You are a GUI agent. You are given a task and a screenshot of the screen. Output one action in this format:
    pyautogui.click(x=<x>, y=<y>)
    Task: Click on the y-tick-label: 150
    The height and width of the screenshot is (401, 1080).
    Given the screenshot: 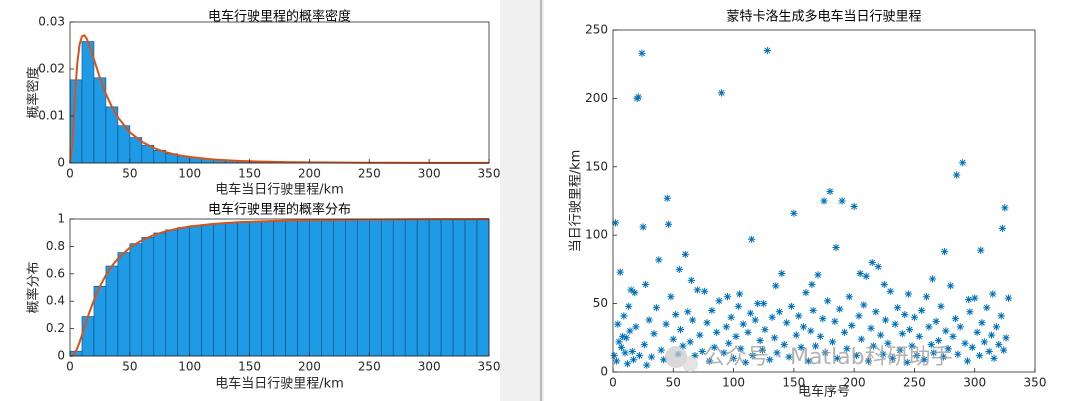 What is the action you would take?
    pyautogui.click(x=596, y=166)
    